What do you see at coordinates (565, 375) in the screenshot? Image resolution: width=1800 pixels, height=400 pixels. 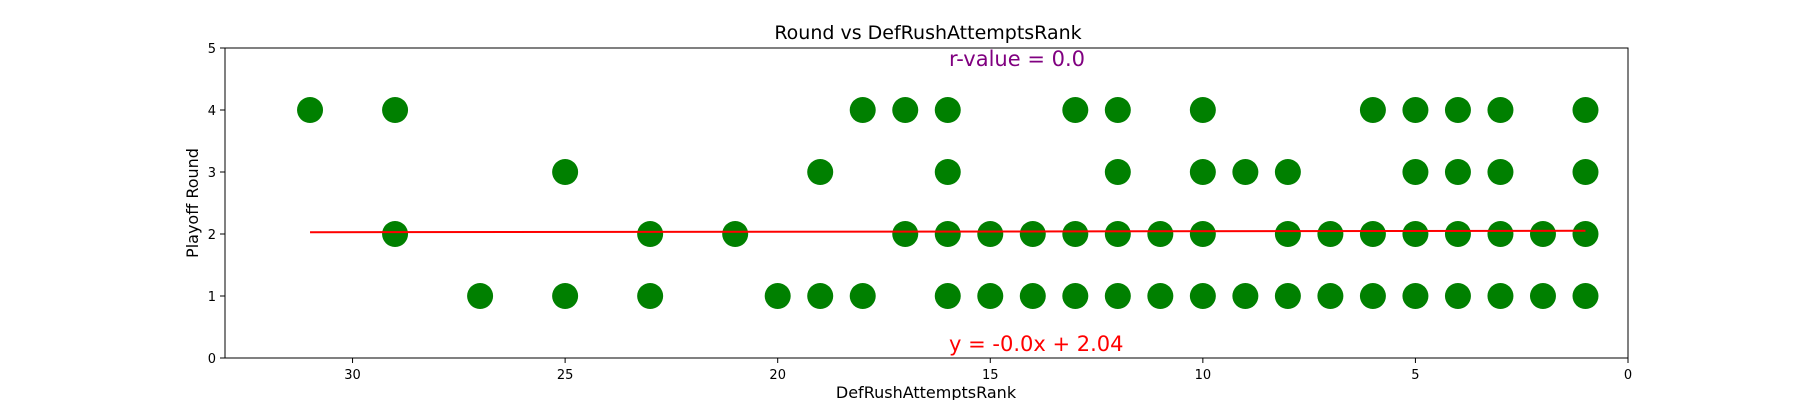 I see `x-tick-label: 25` at bounding box center [565, 375].